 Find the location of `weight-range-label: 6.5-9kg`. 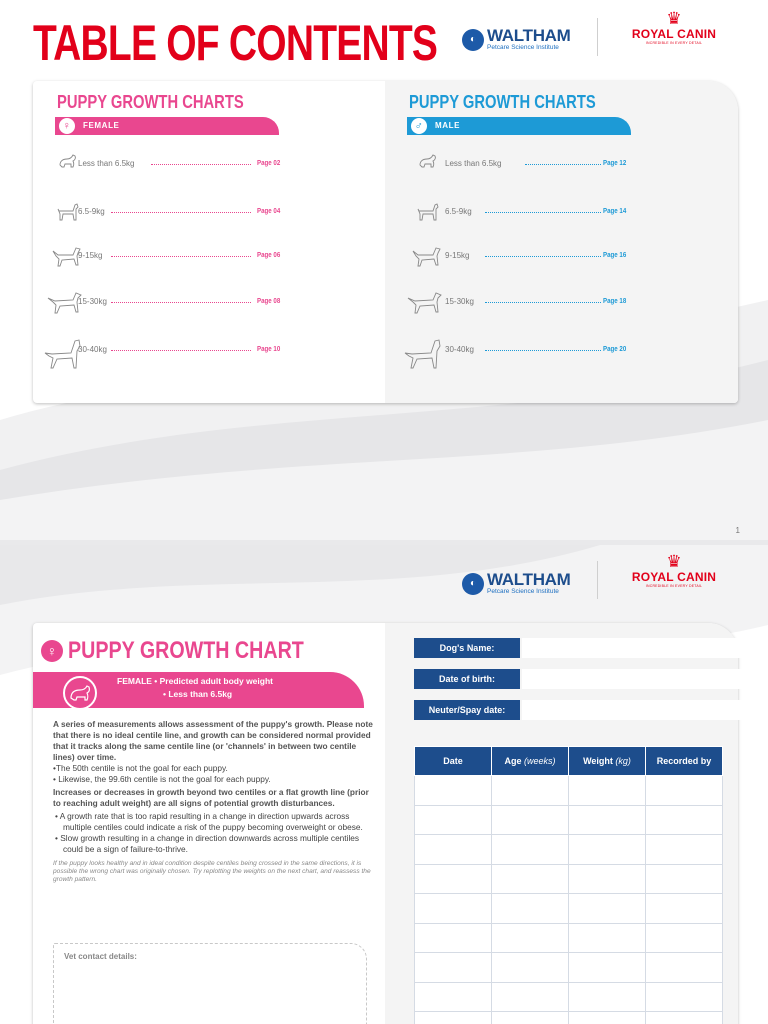

weight-range-label: 6.5-9kg is located at coordinates (91, 211).